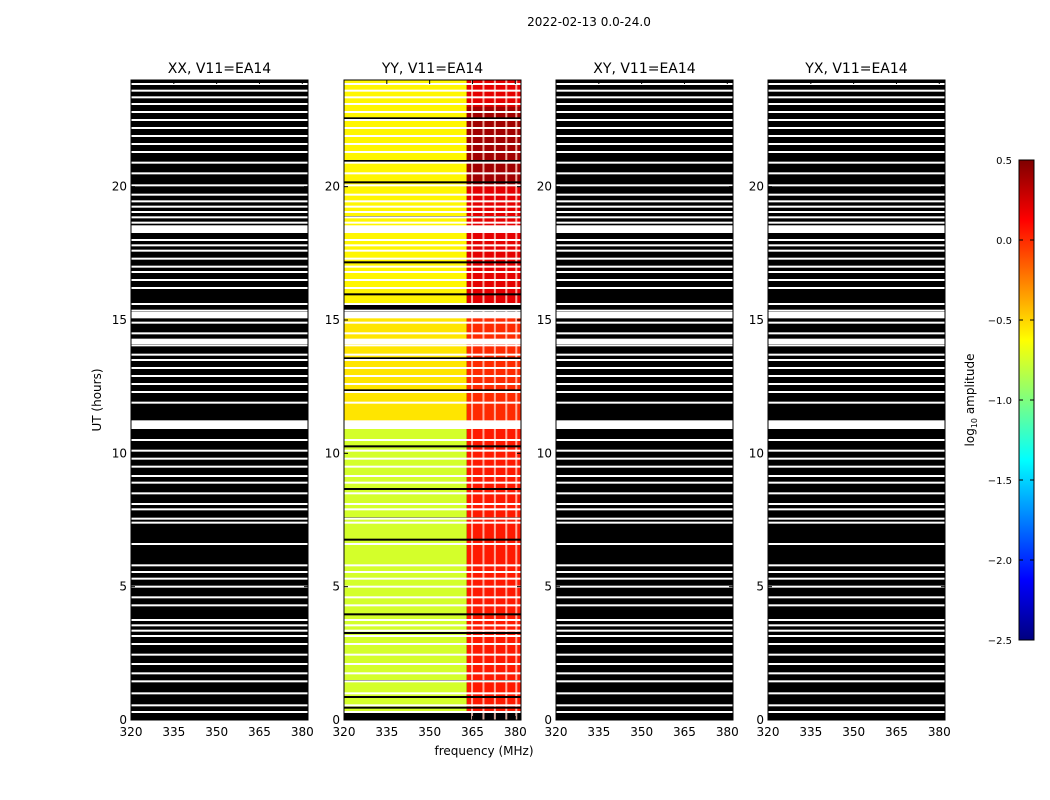  What do you see at coordinates (515, 732) in the screenshot?
I see `x-tick-label: 380` at bounding box center [515, 732].